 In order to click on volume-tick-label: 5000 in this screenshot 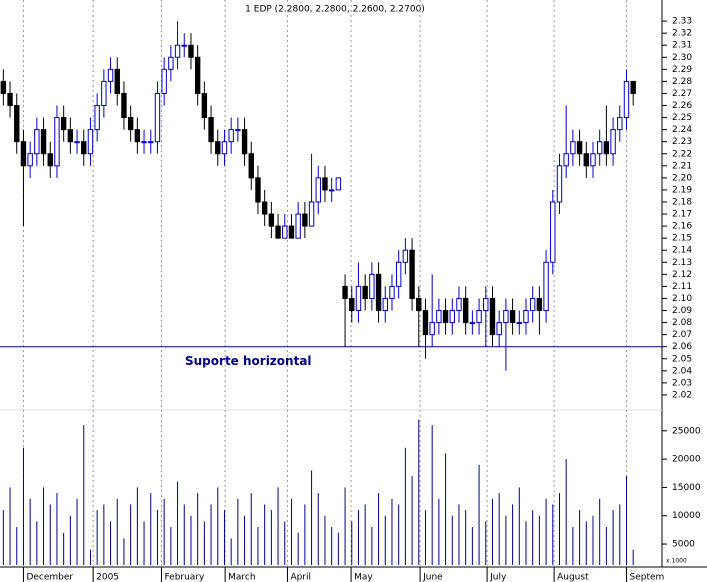, I will do `click(683, 545)`.